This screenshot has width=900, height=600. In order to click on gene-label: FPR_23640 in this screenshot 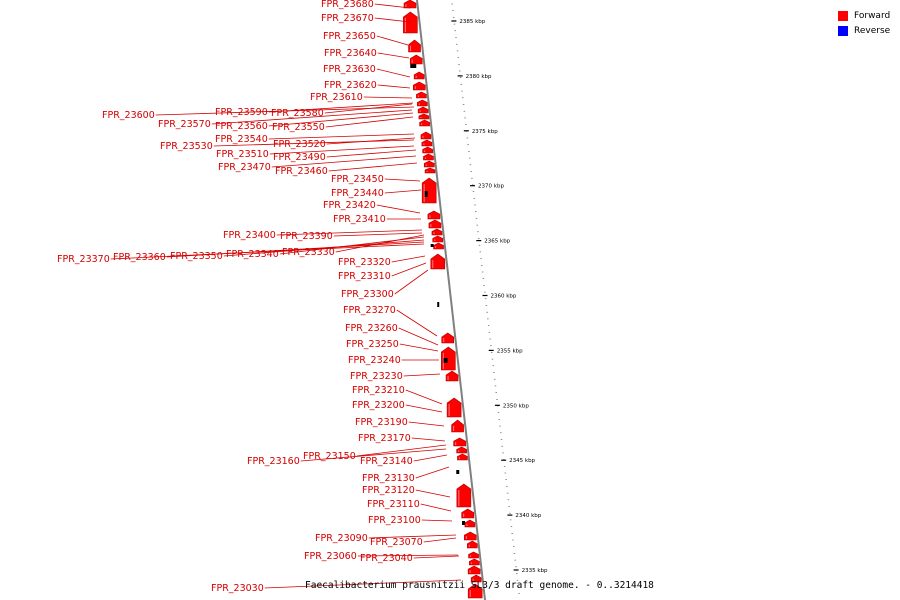, I will do `click(350, 53)`.